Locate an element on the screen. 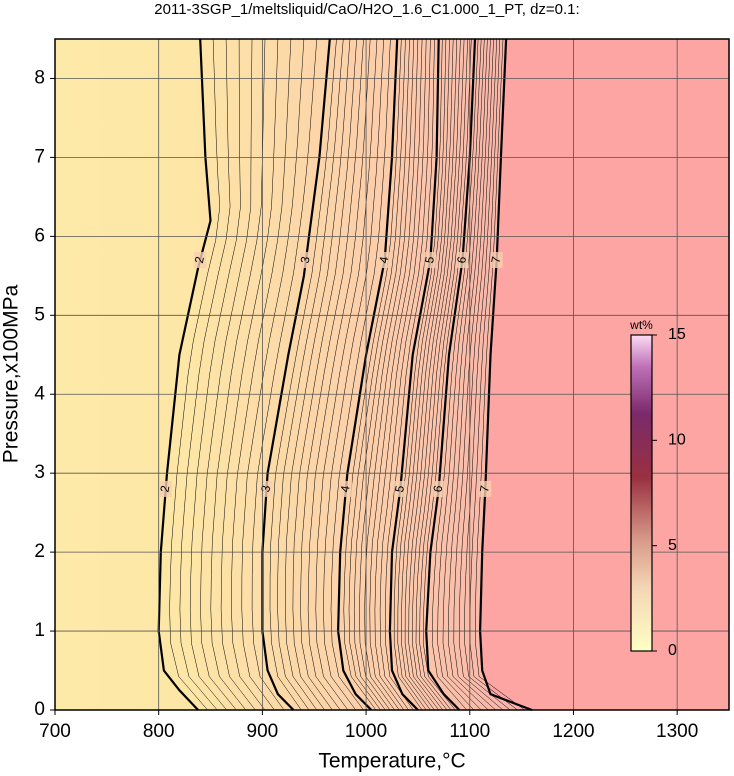 This screenshot has width=734, height=776. y-tick-label: 5 is located at coordinates (39, 314).